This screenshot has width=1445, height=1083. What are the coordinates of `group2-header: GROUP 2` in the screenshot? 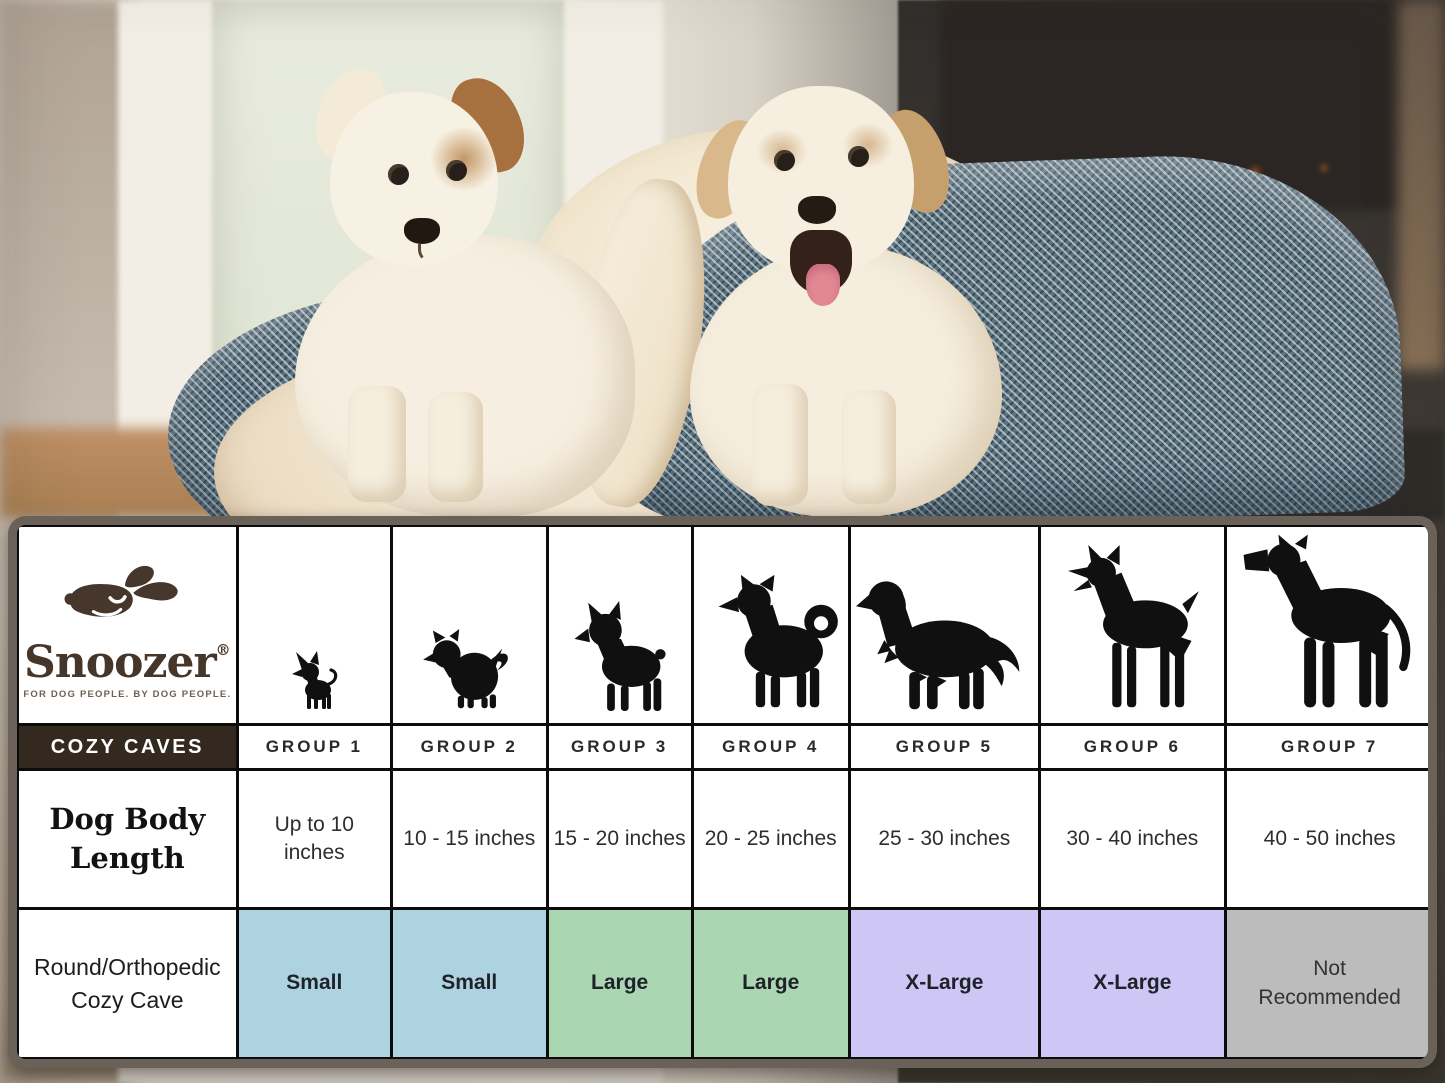 It's located at (469, 747).